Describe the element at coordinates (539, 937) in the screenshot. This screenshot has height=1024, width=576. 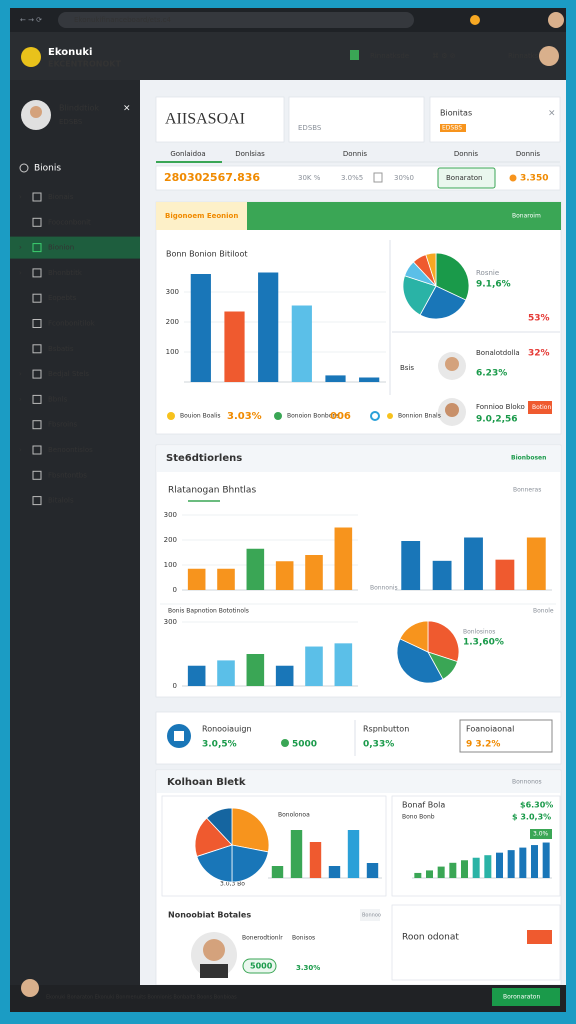
I see `card-button` at that location.